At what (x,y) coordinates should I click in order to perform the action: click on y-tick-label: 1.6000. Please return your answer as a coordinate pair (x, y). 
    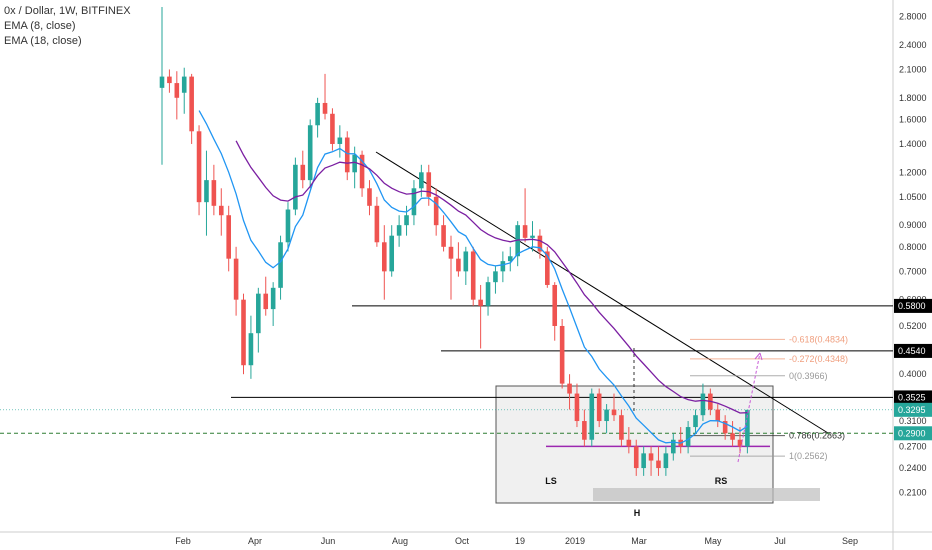
    Looking at the image, I should click on (913, 119).